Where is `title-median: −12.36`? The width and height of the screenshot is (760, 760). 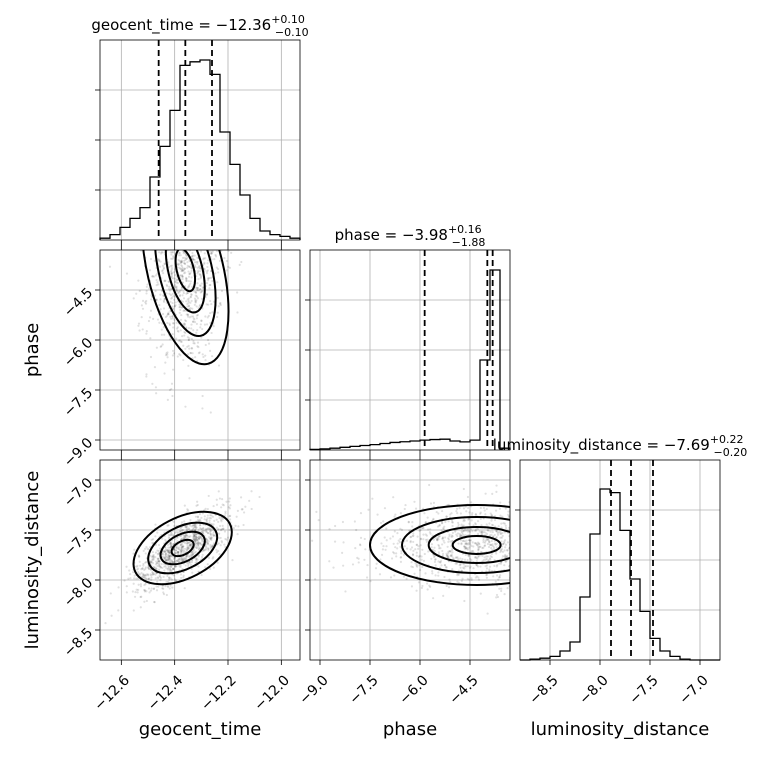
title-median: −12.36 is located at coordinates (244, 25).